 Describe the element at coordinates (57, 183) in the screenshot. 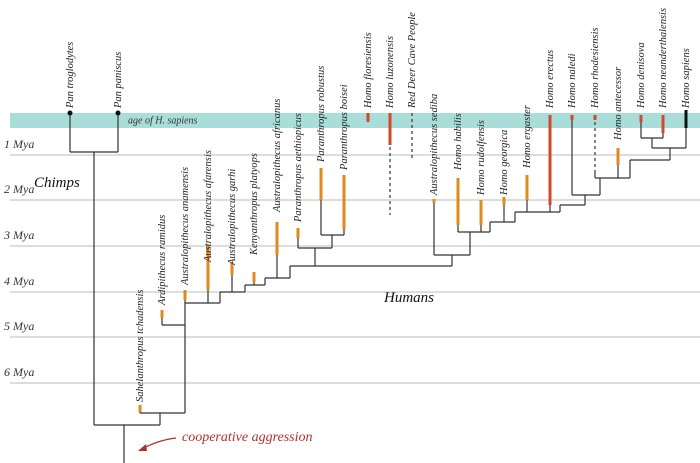

I see `group-label: Chimps` at that location.